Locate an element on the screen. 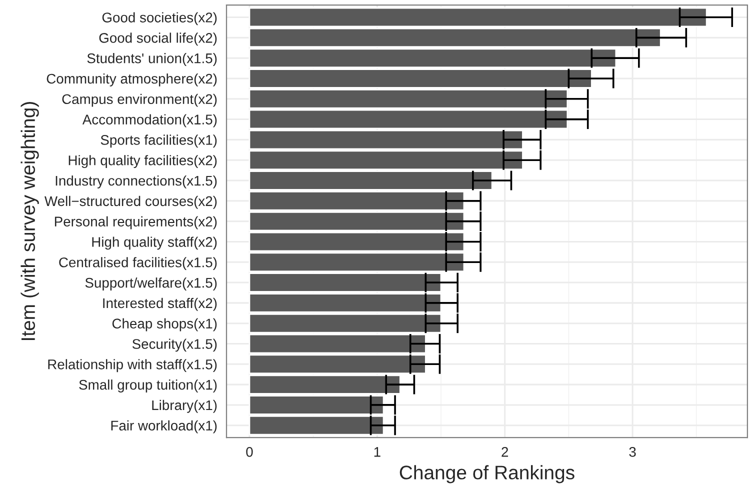  y-tick-label: Community atmosphere(x2) is located at coordinates (131, 79).